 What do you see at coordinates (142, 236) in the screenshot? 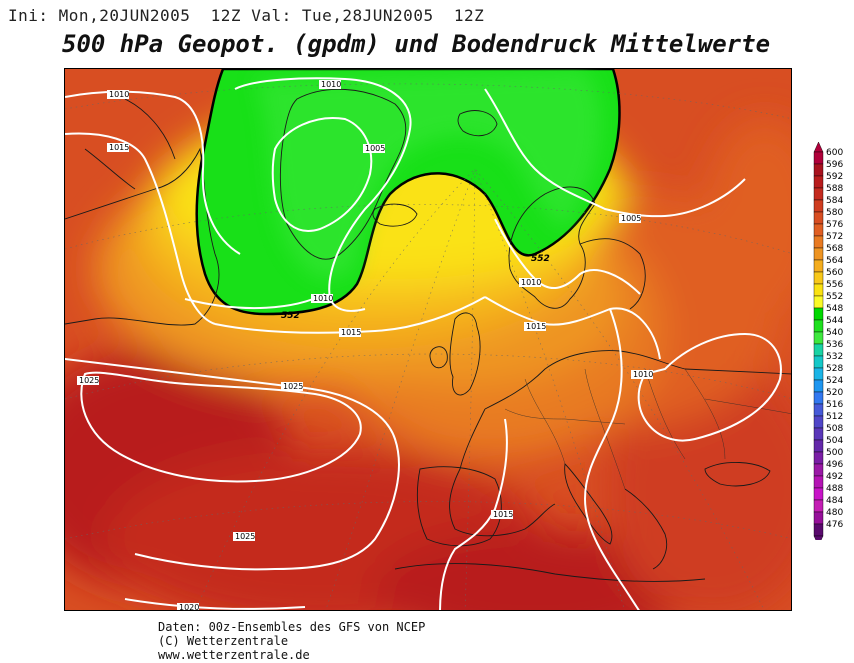
I see `canada-coast` at bounding box center [142, 236].